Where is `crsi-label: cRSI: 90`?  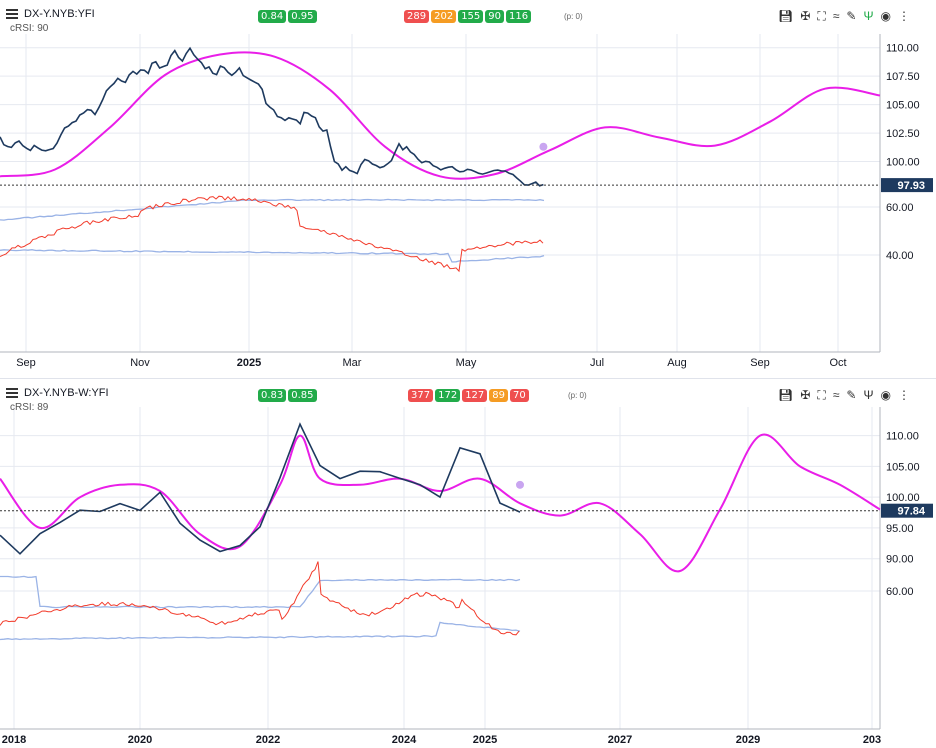
crsi-label: cRSI: 90 is located at coordinates (29, 28).